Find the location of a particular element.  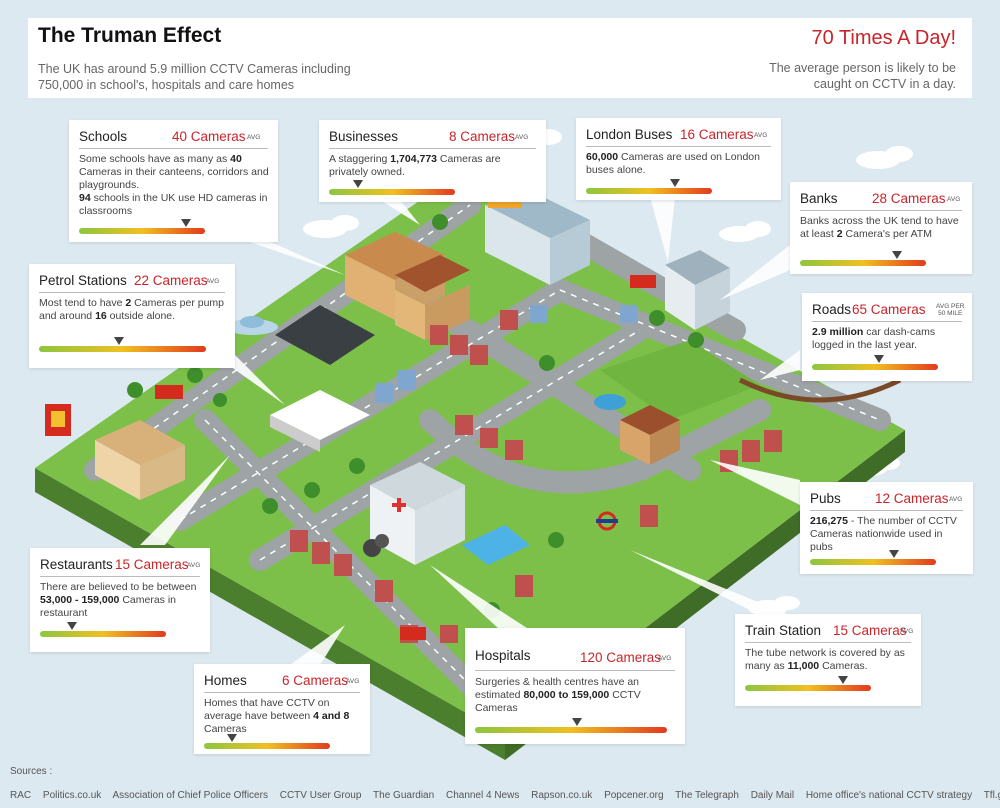

source-item: Popcener.org is located at coordinates (634, 795).